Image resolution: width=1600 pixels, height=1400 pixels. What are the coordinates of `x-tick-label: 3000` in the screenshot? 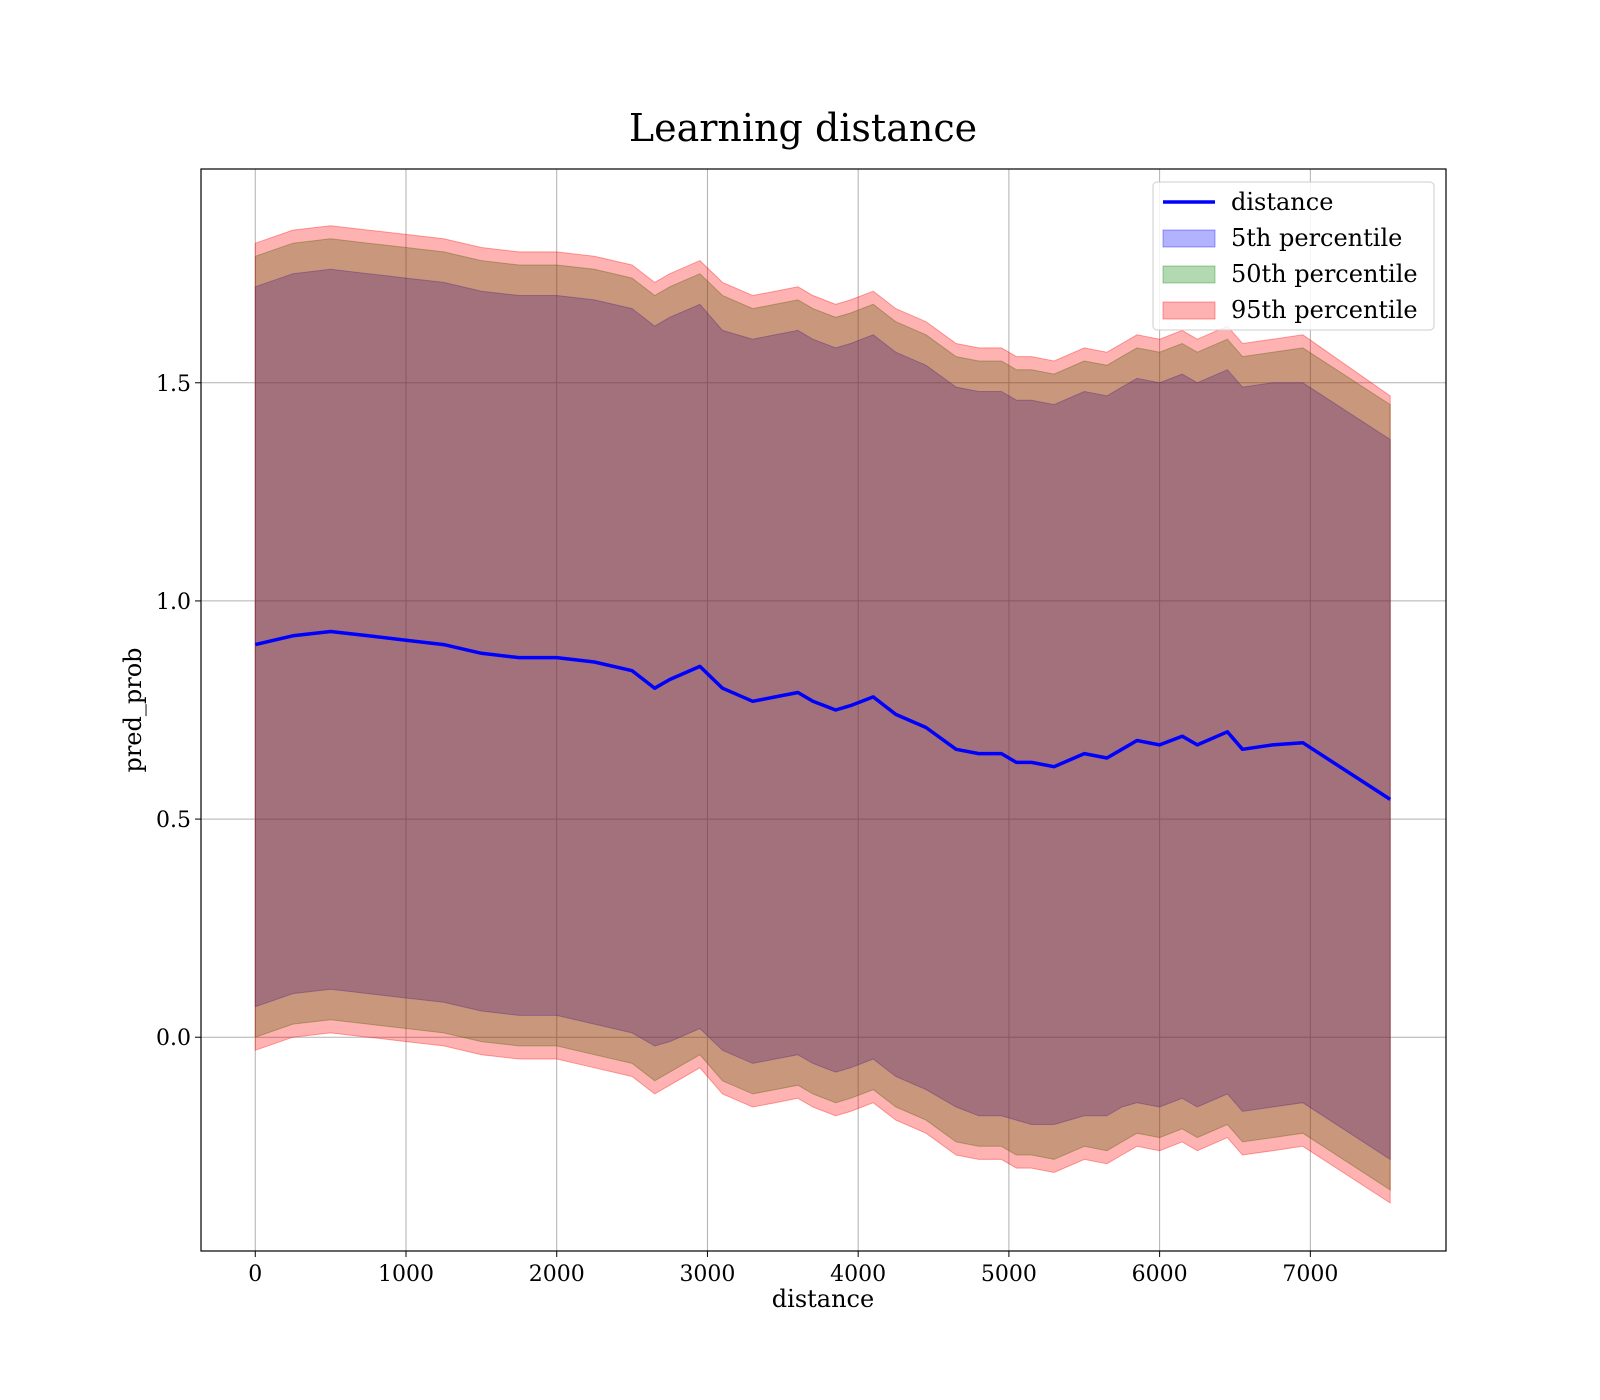 It's located at (707, 1274).